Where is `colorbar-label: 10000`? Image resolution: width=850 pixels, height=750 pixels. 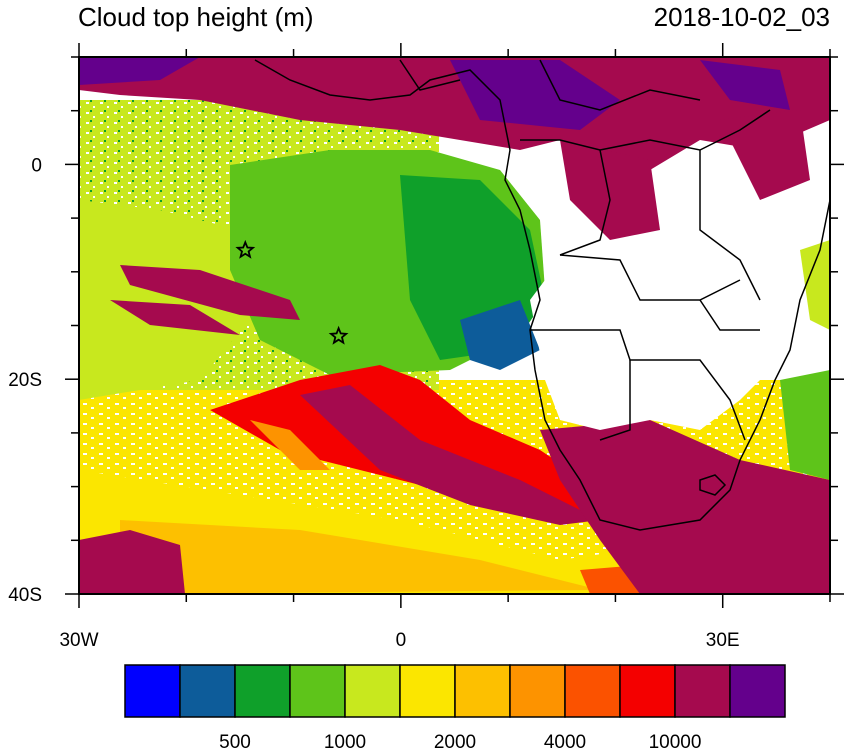 colorbar-label: 10000 is located at coordinates (675, 741).